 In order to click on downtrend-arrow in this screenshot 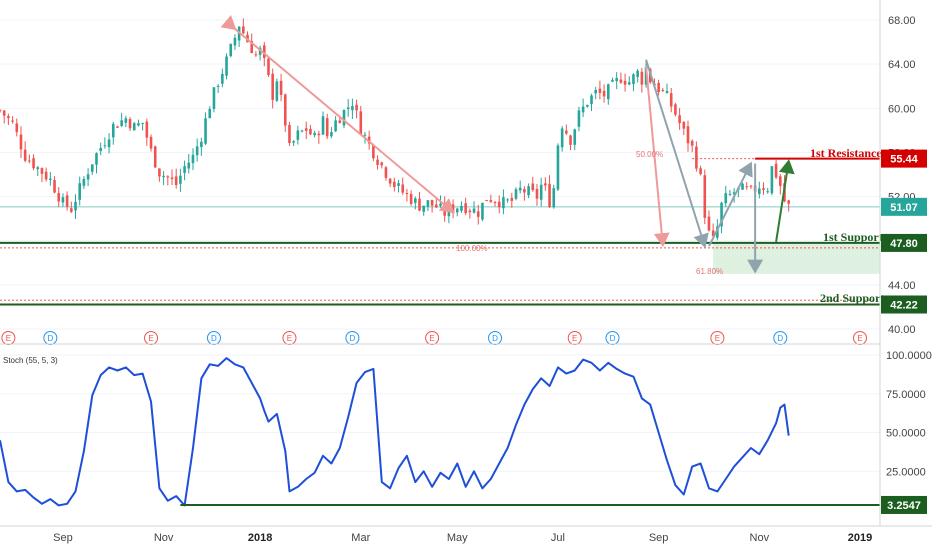, I will do `click(337, 114)`.